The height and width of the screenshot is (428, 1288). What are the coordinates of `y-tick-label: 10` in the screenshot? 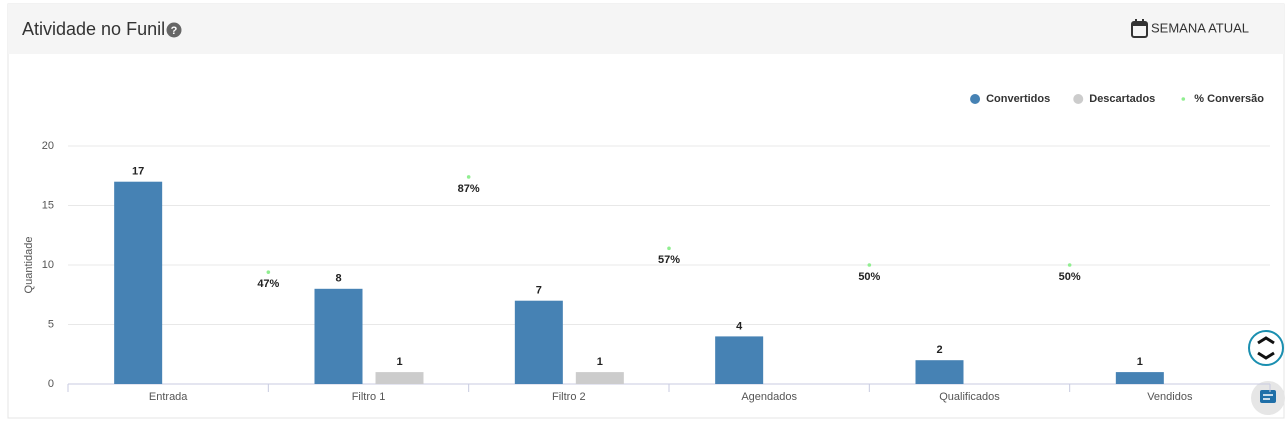 It's located at (48, 265).